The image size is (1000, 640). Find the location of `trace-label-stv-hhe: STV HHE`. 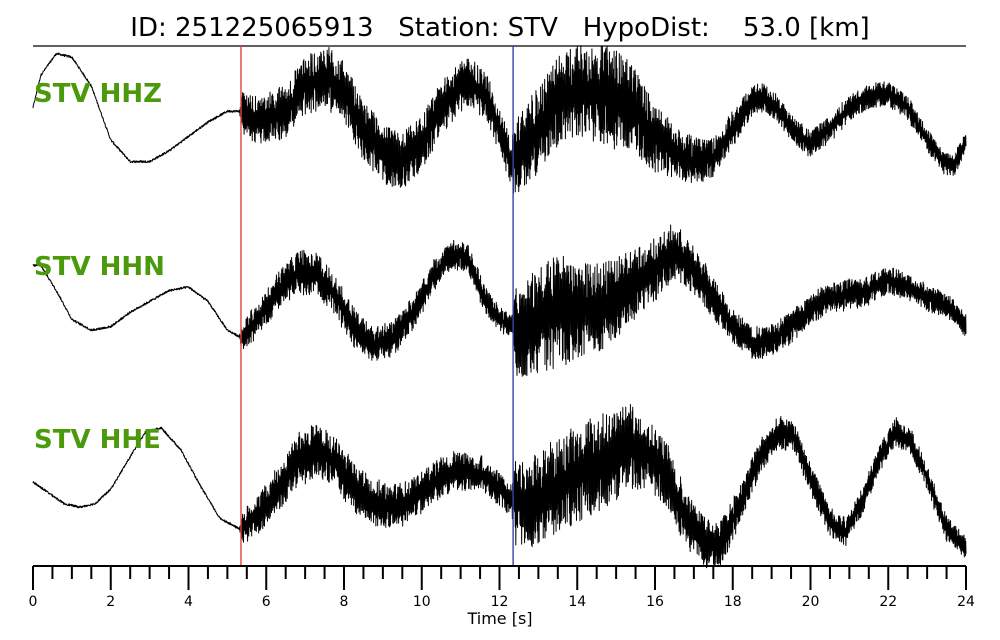

trace-label-stv-hhe: STV HHE is located at coordinates (97, 440).